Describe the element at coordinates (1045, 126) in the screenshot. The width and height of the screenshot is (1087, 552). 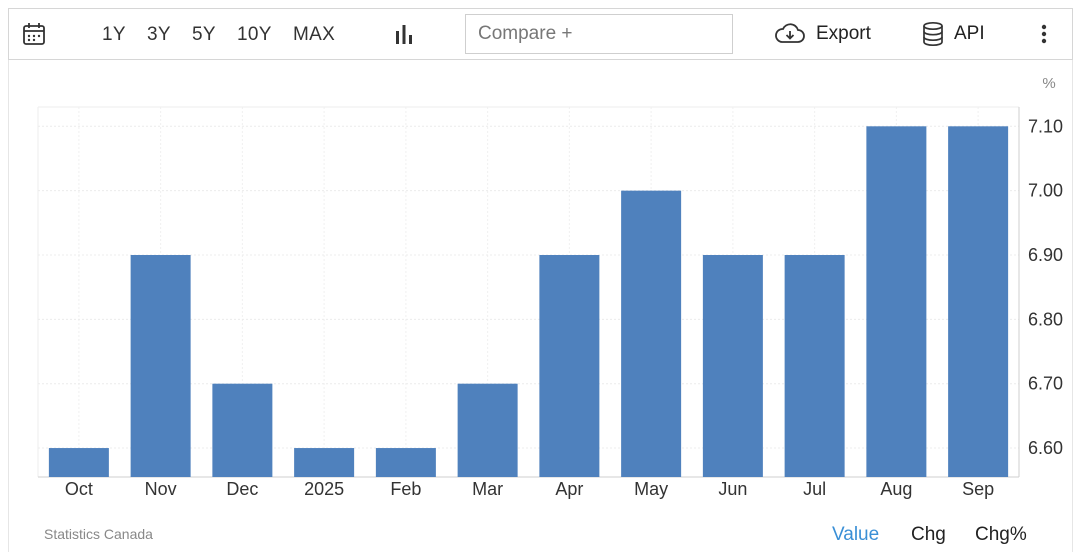
I see `y-tick-label: 7.10` at that location.